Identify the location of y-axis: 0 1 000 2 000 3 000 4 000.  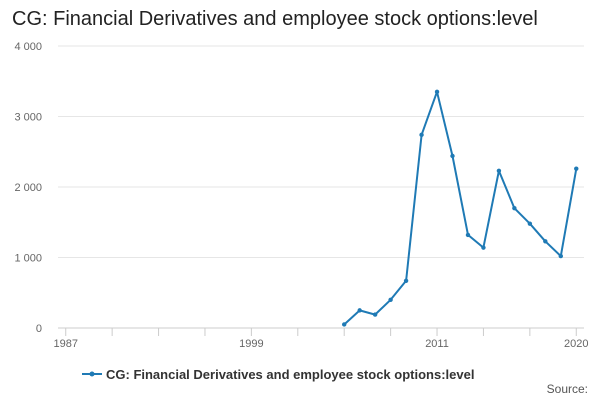
(28, 188).